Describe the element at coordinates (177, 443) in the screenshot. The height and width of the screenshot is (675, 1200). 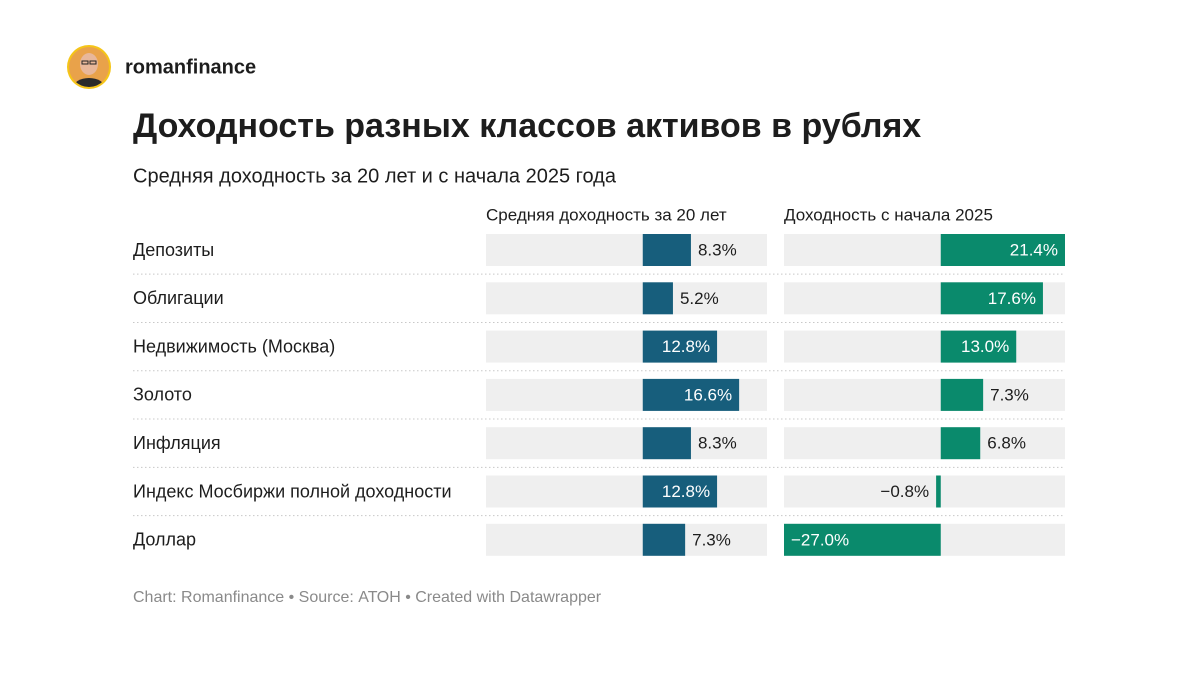
I see `category-label: Инфляция` at that location.